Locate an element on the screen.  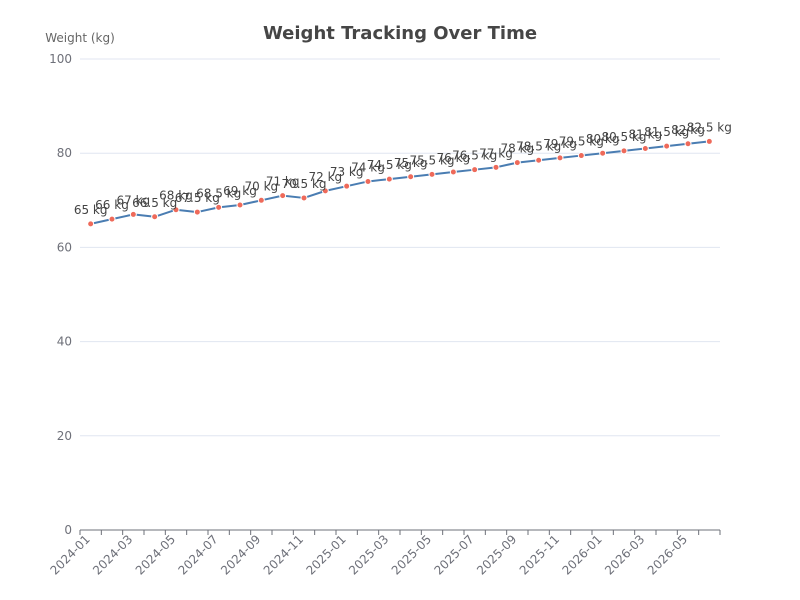
data-label: 81 kg is located at coordinates (646, 134).